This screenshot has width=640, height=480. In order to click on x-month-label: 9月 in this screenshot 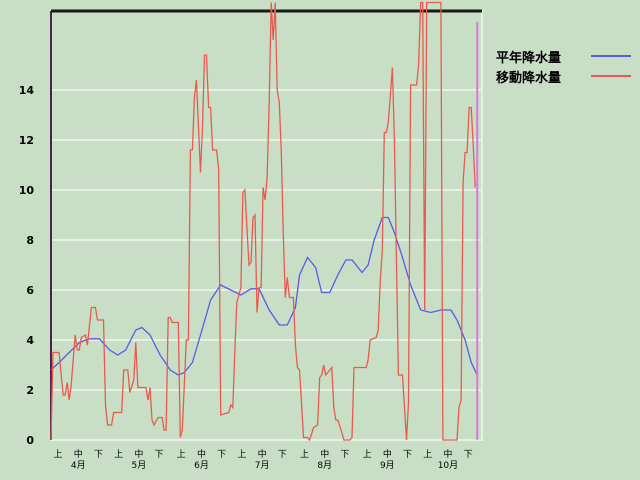, I will do `click(387, 465)`.